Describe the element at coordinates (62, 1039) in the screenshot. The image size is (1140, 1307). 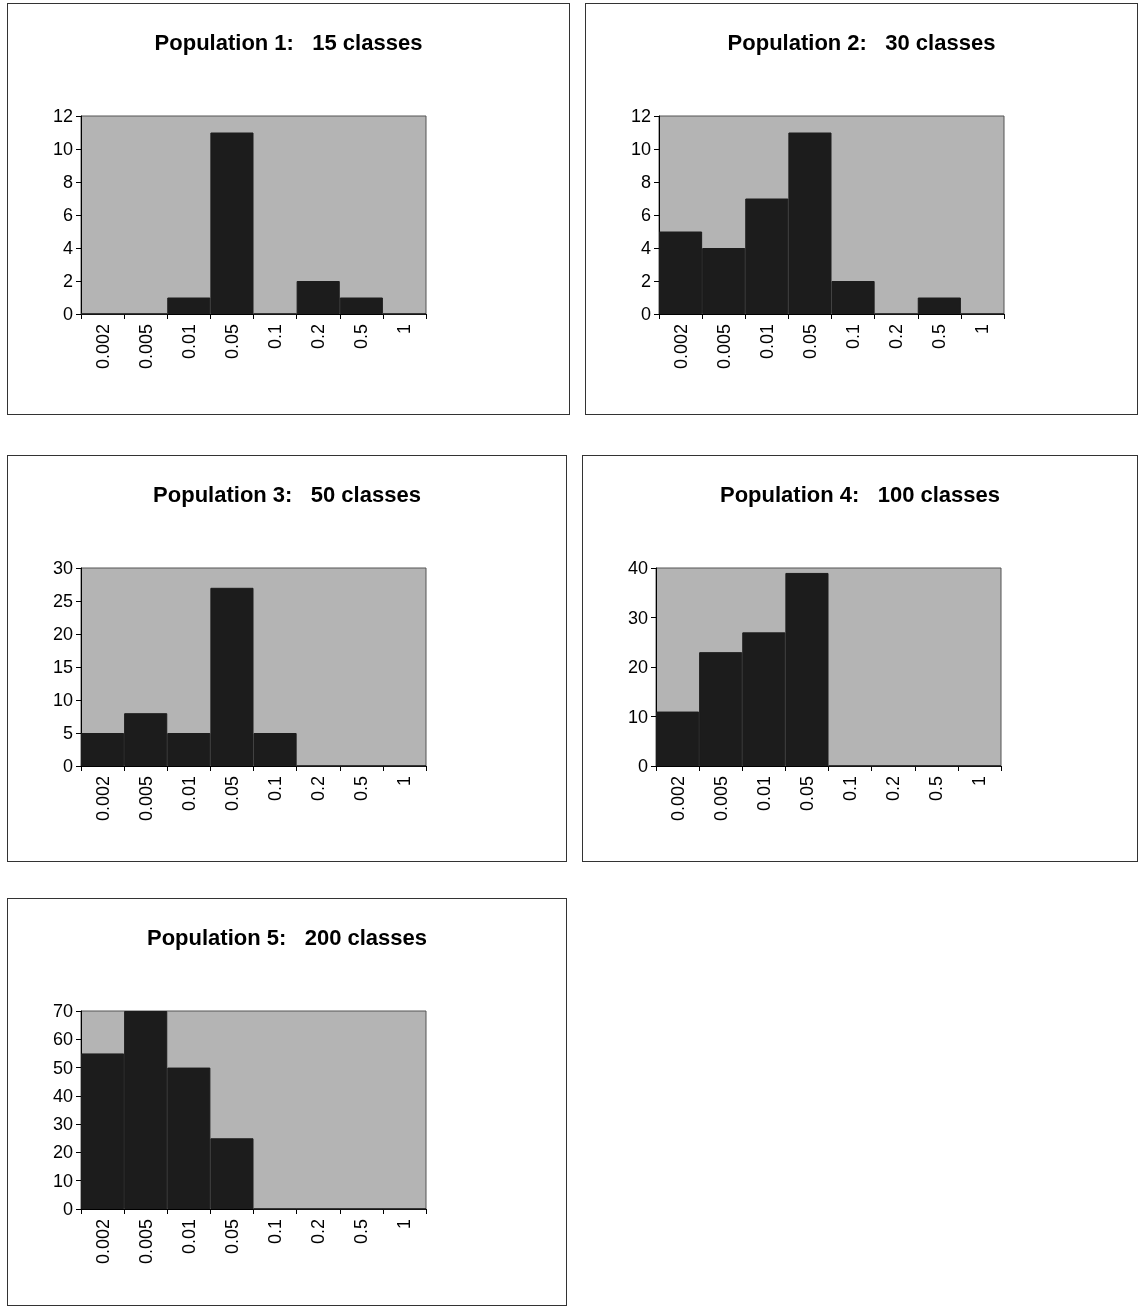
I see `y-tick-label: 60` at that location.